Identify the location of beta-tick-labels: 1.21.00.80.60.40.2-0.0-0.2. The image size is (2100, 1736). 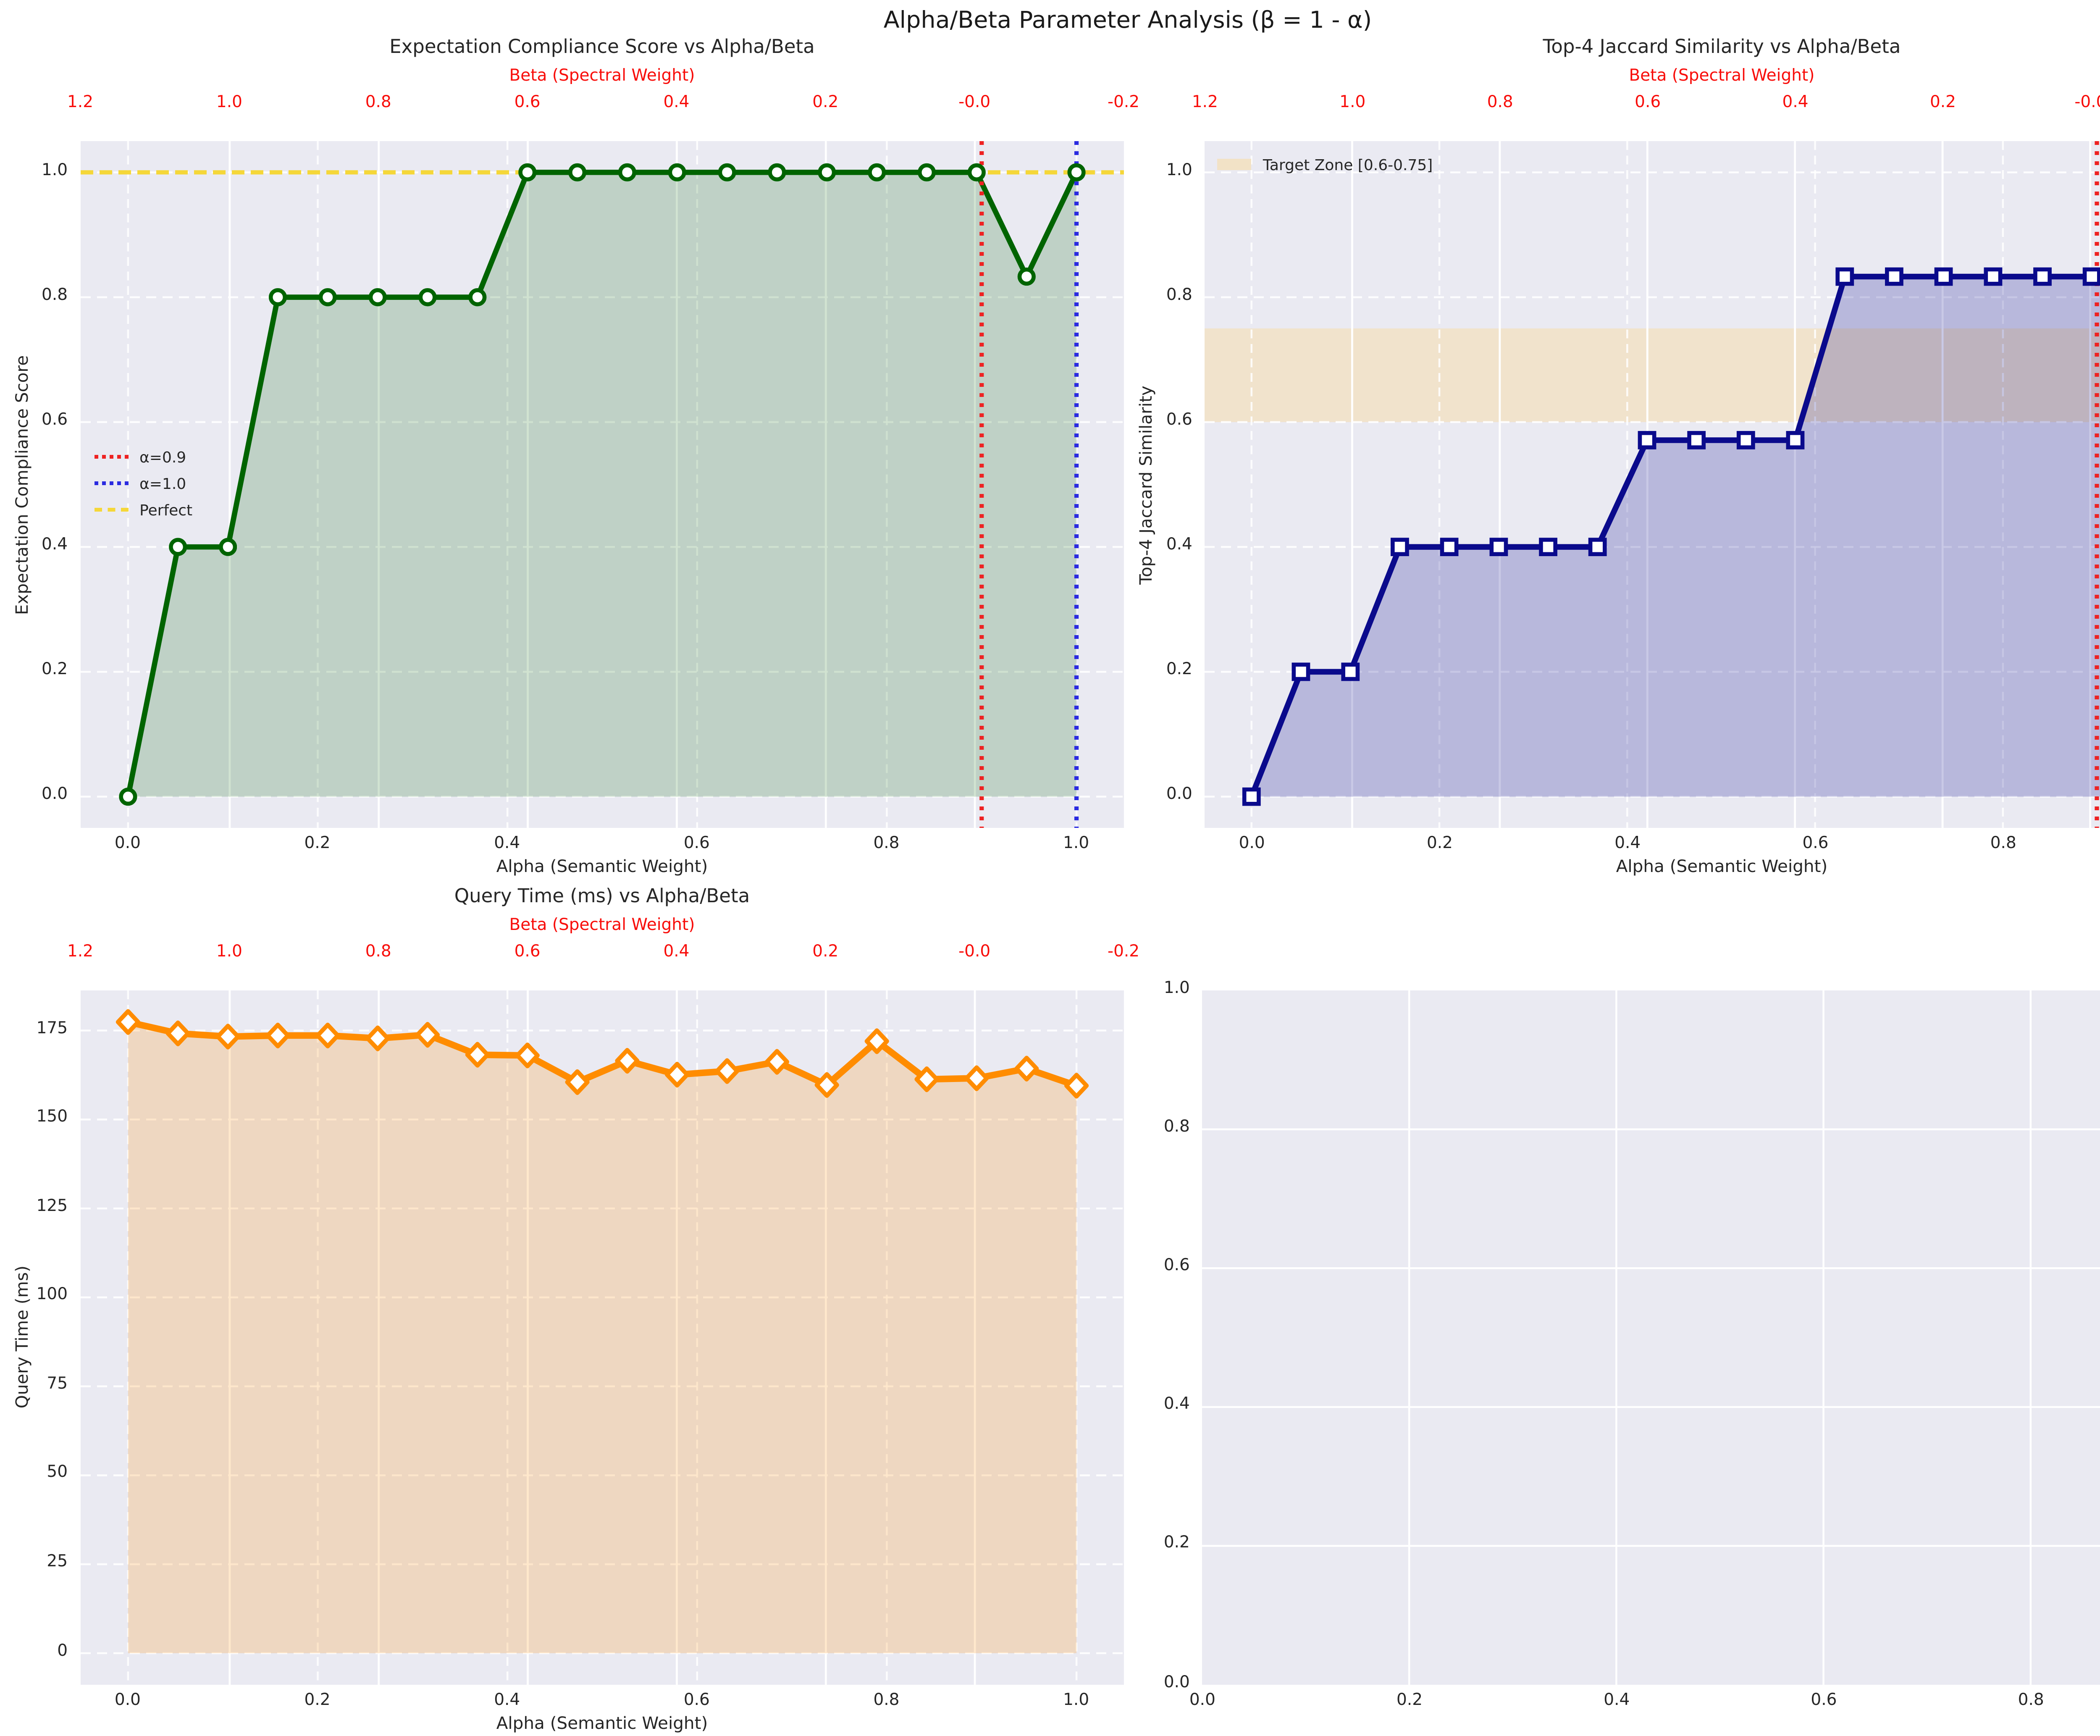
(1646, 104).